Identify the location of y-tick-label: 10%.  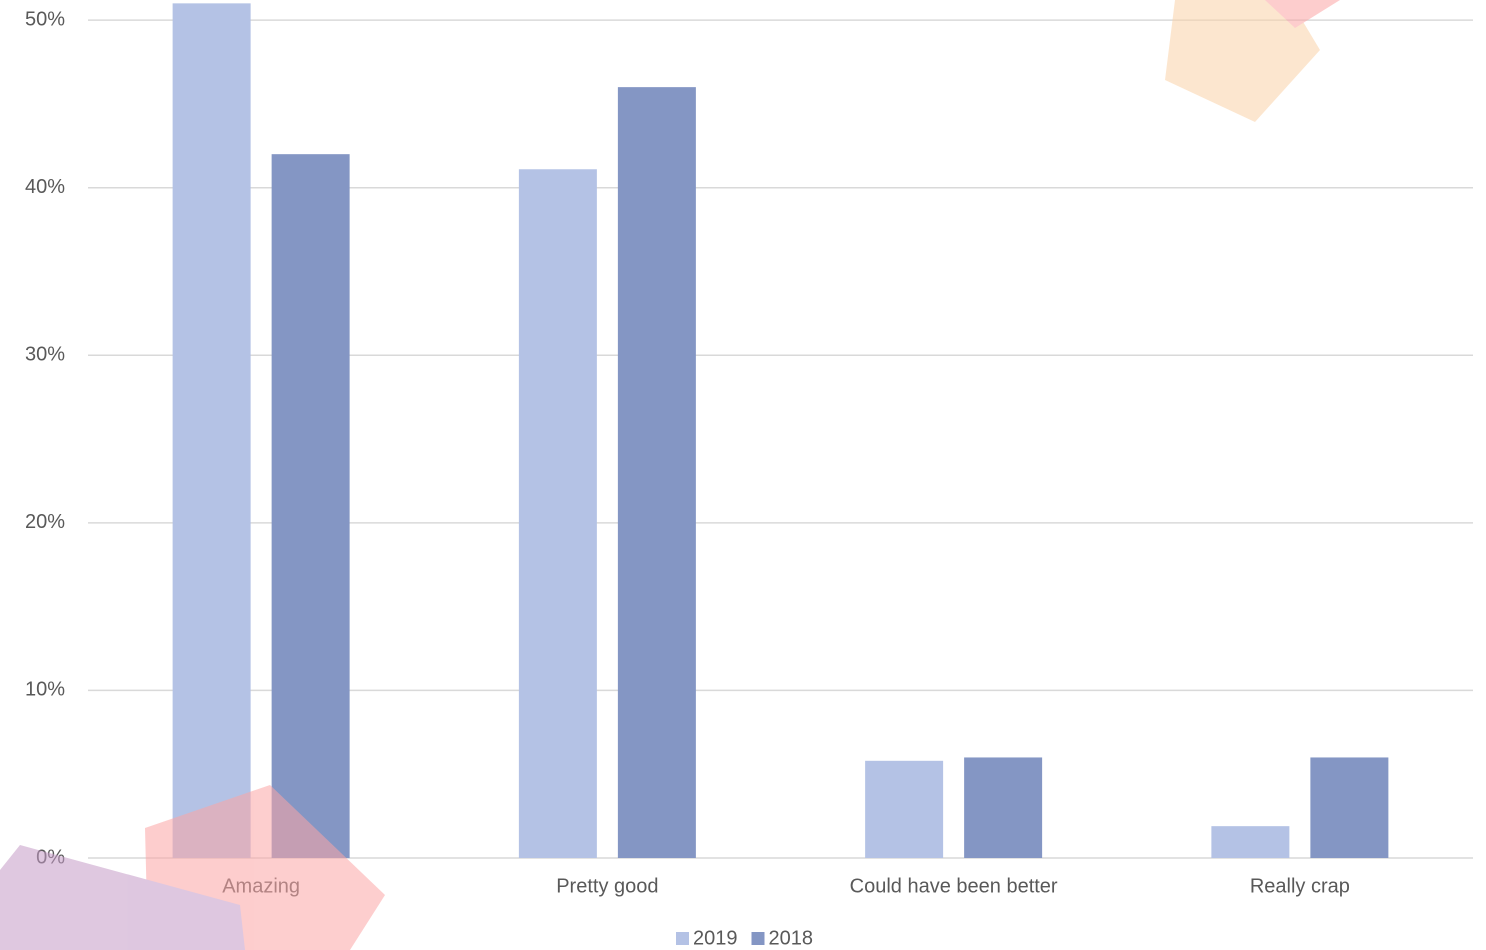
(45, 690).